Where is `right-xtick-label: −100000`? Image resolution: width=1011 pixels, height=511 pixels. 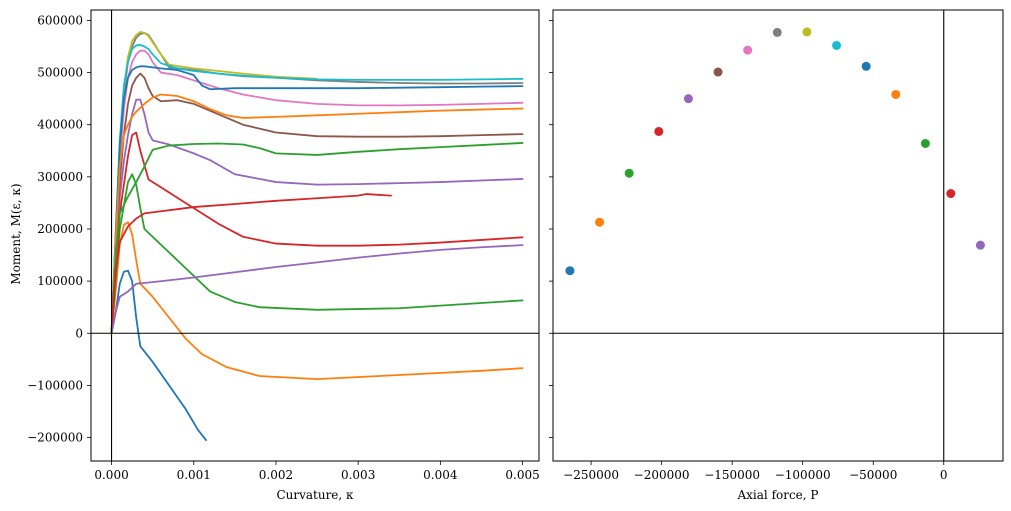
right-xtick-label: −100000 is located at coordinates (803, 475).